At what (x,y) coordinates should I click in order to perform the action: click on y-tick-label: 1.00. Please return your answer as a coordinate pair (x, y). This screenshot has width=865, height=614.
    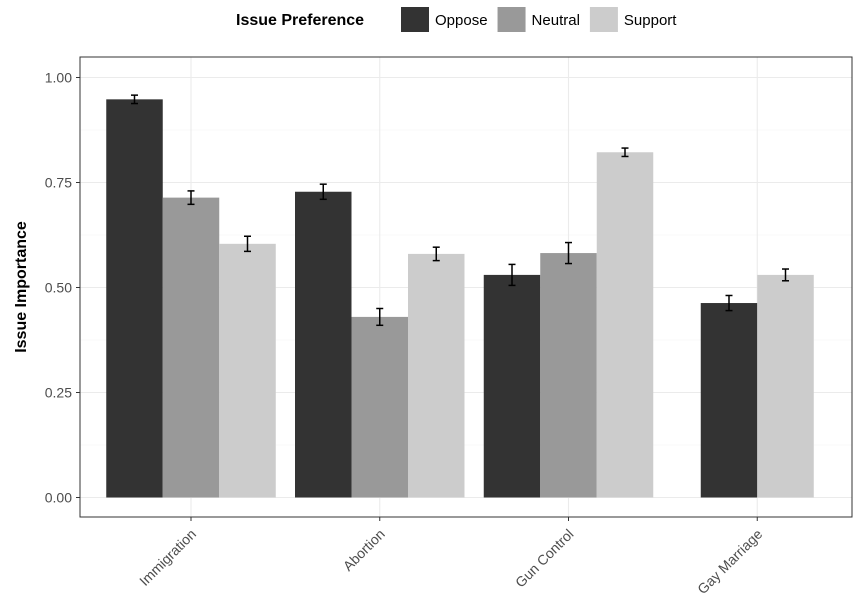
    Looking at the image, I should click on (58, 78).